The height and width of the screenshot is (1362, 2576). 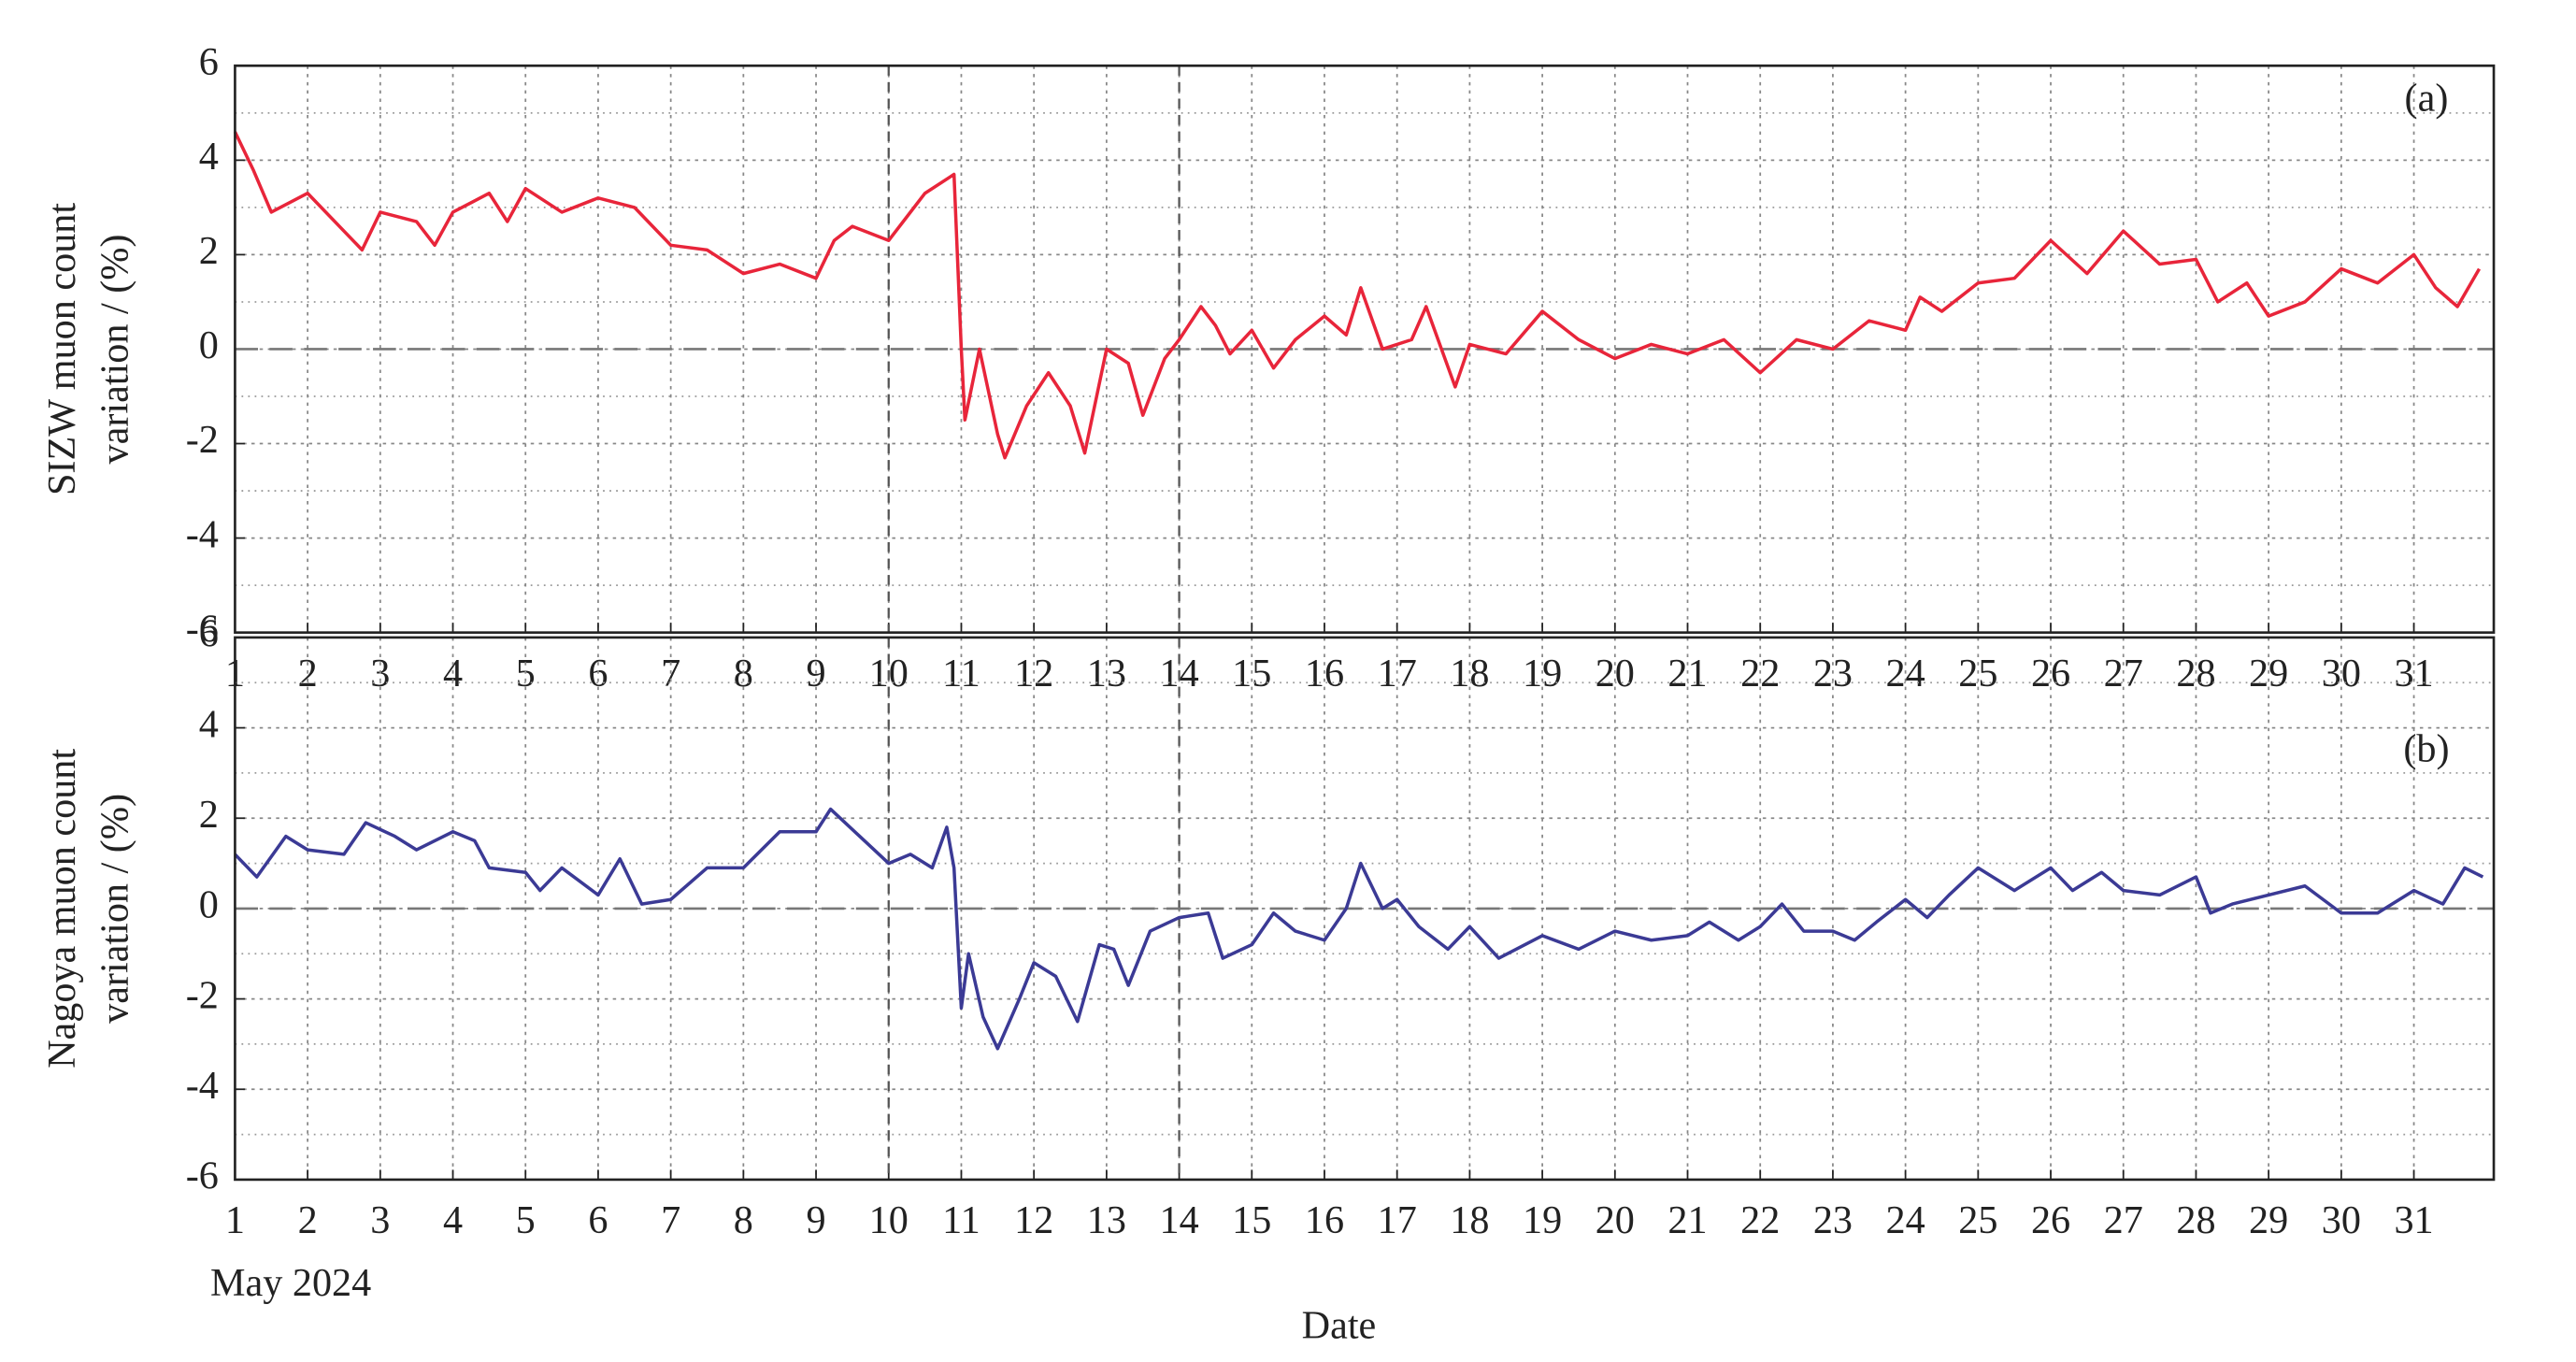 I want to click on x-tick-label: 2, so click(x=308, y=1220).